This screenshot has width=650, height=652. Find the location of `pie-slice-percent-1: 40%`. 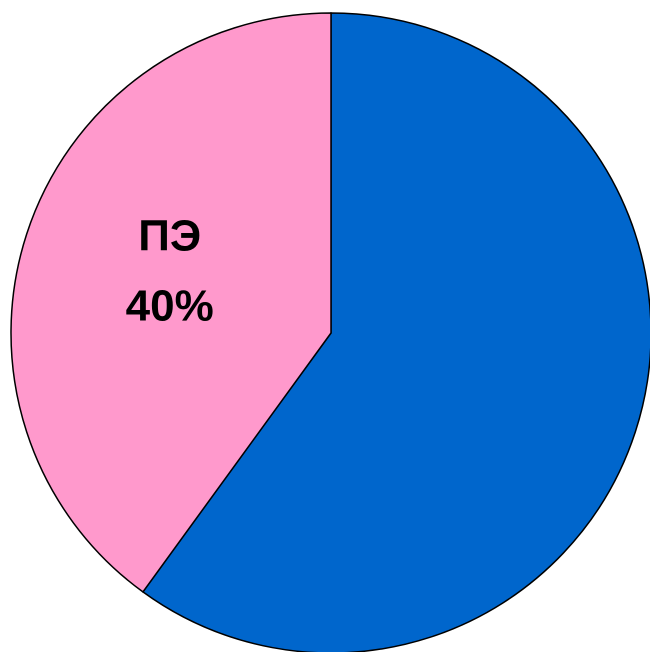

pie-slice-percent-1: 40% is located at coordinates (170, 306).